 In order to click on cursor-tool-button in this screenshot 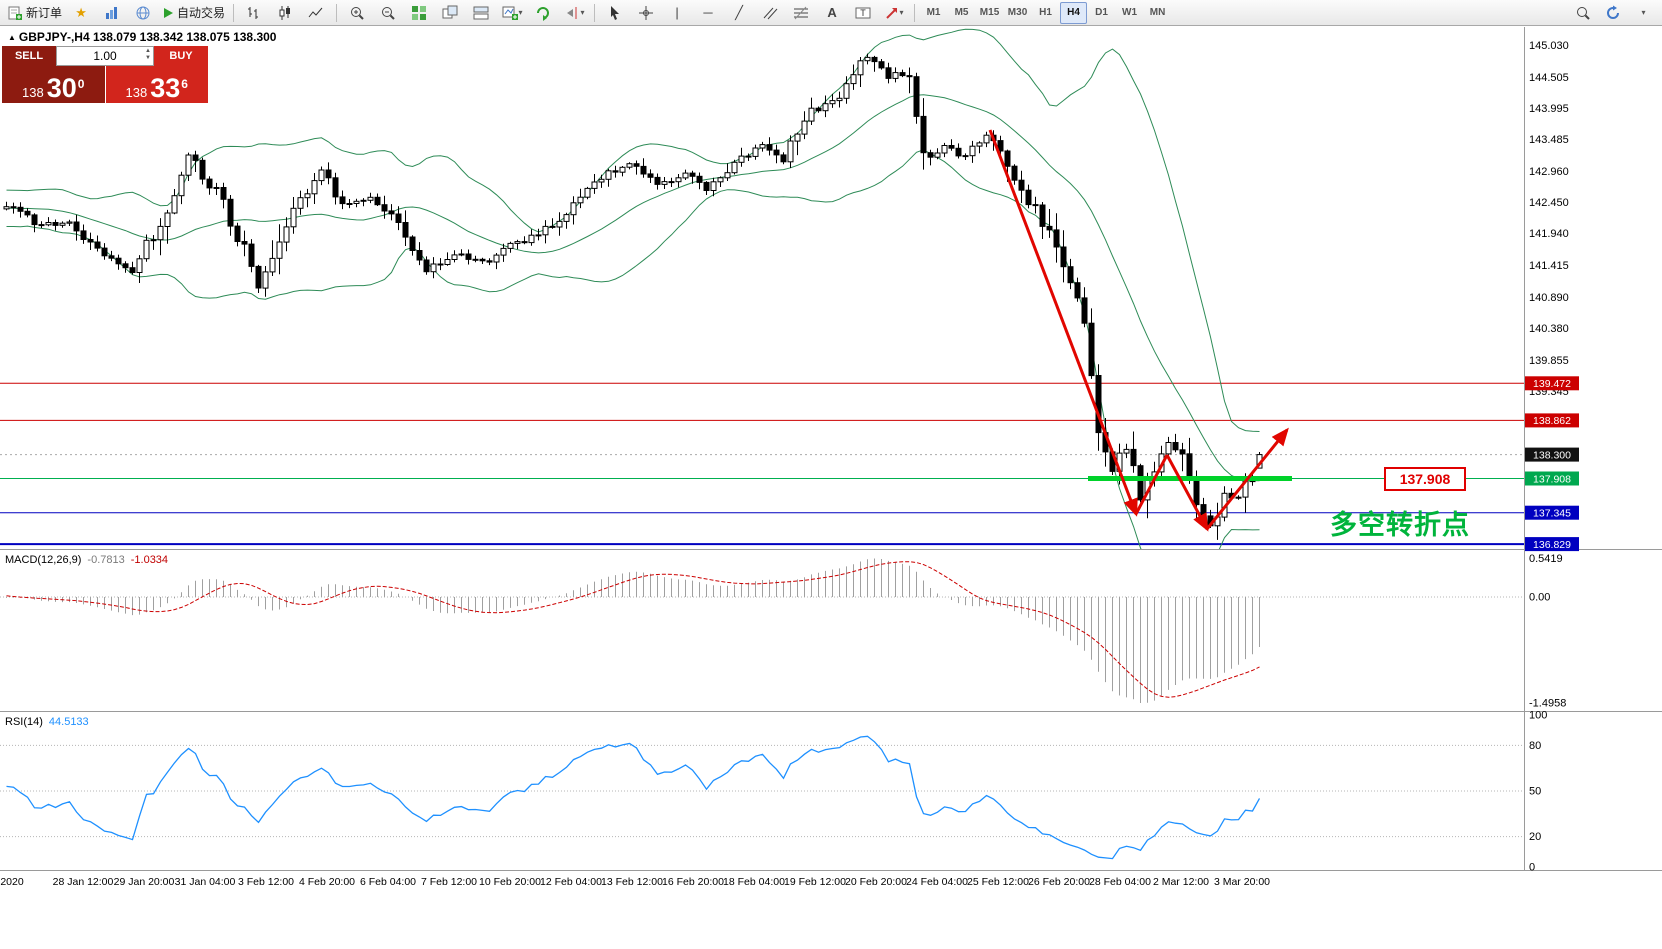, I will do `click(615, 13)`.